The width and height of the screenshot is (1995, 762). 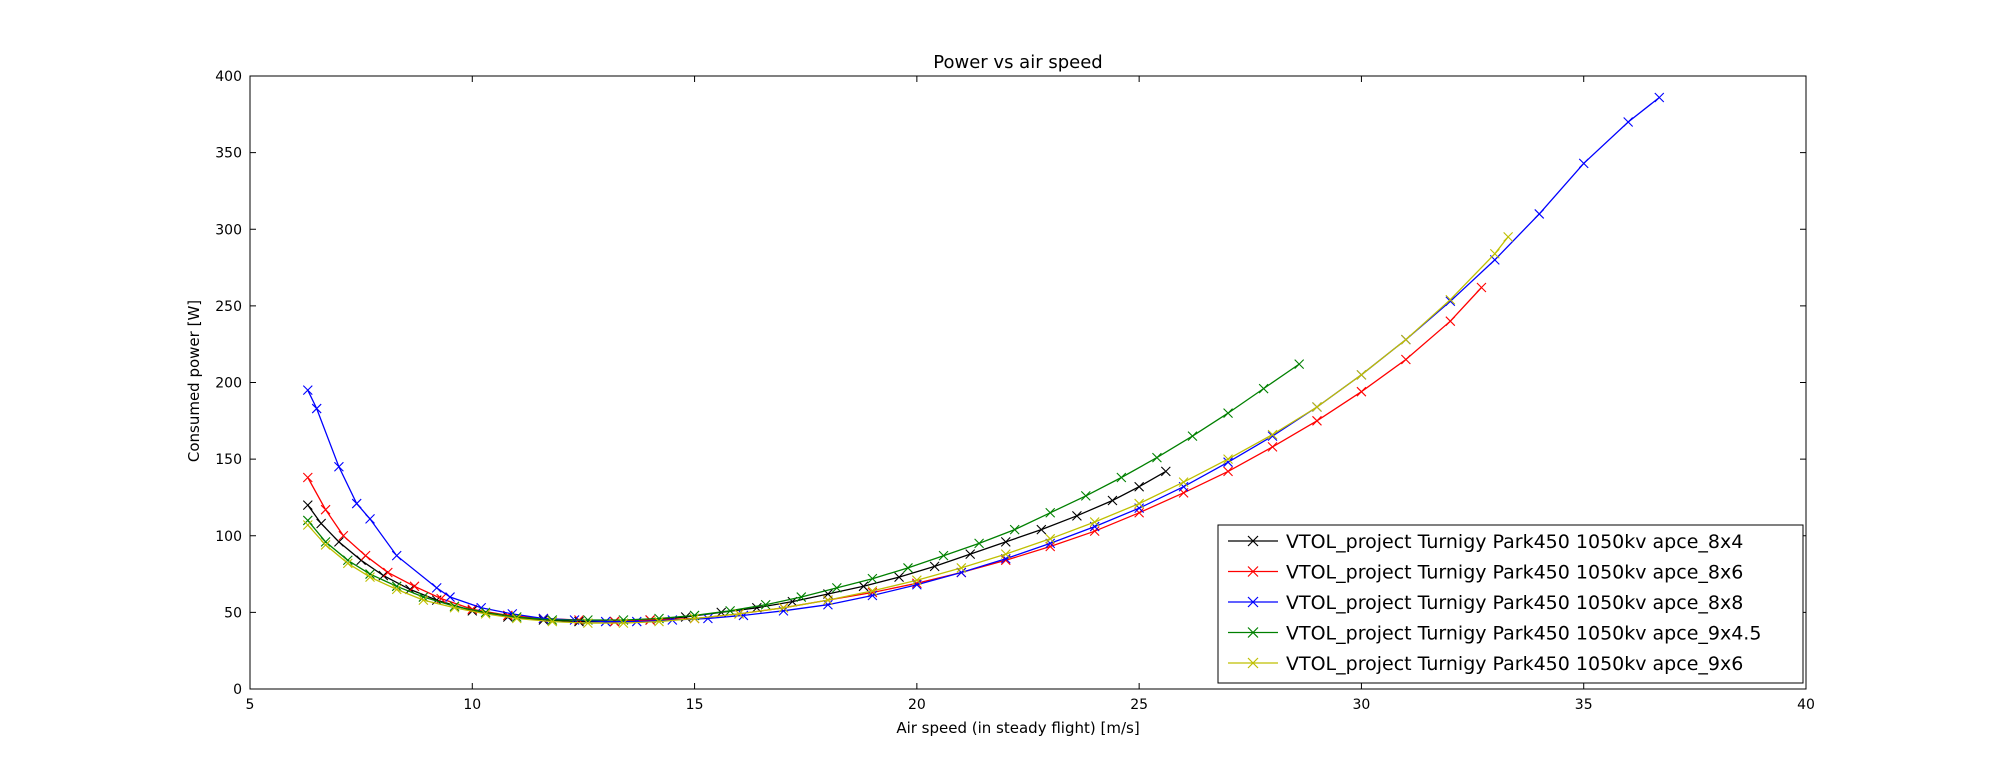 I want to click on x-tick-label: 20, so click(x=917, y=705).